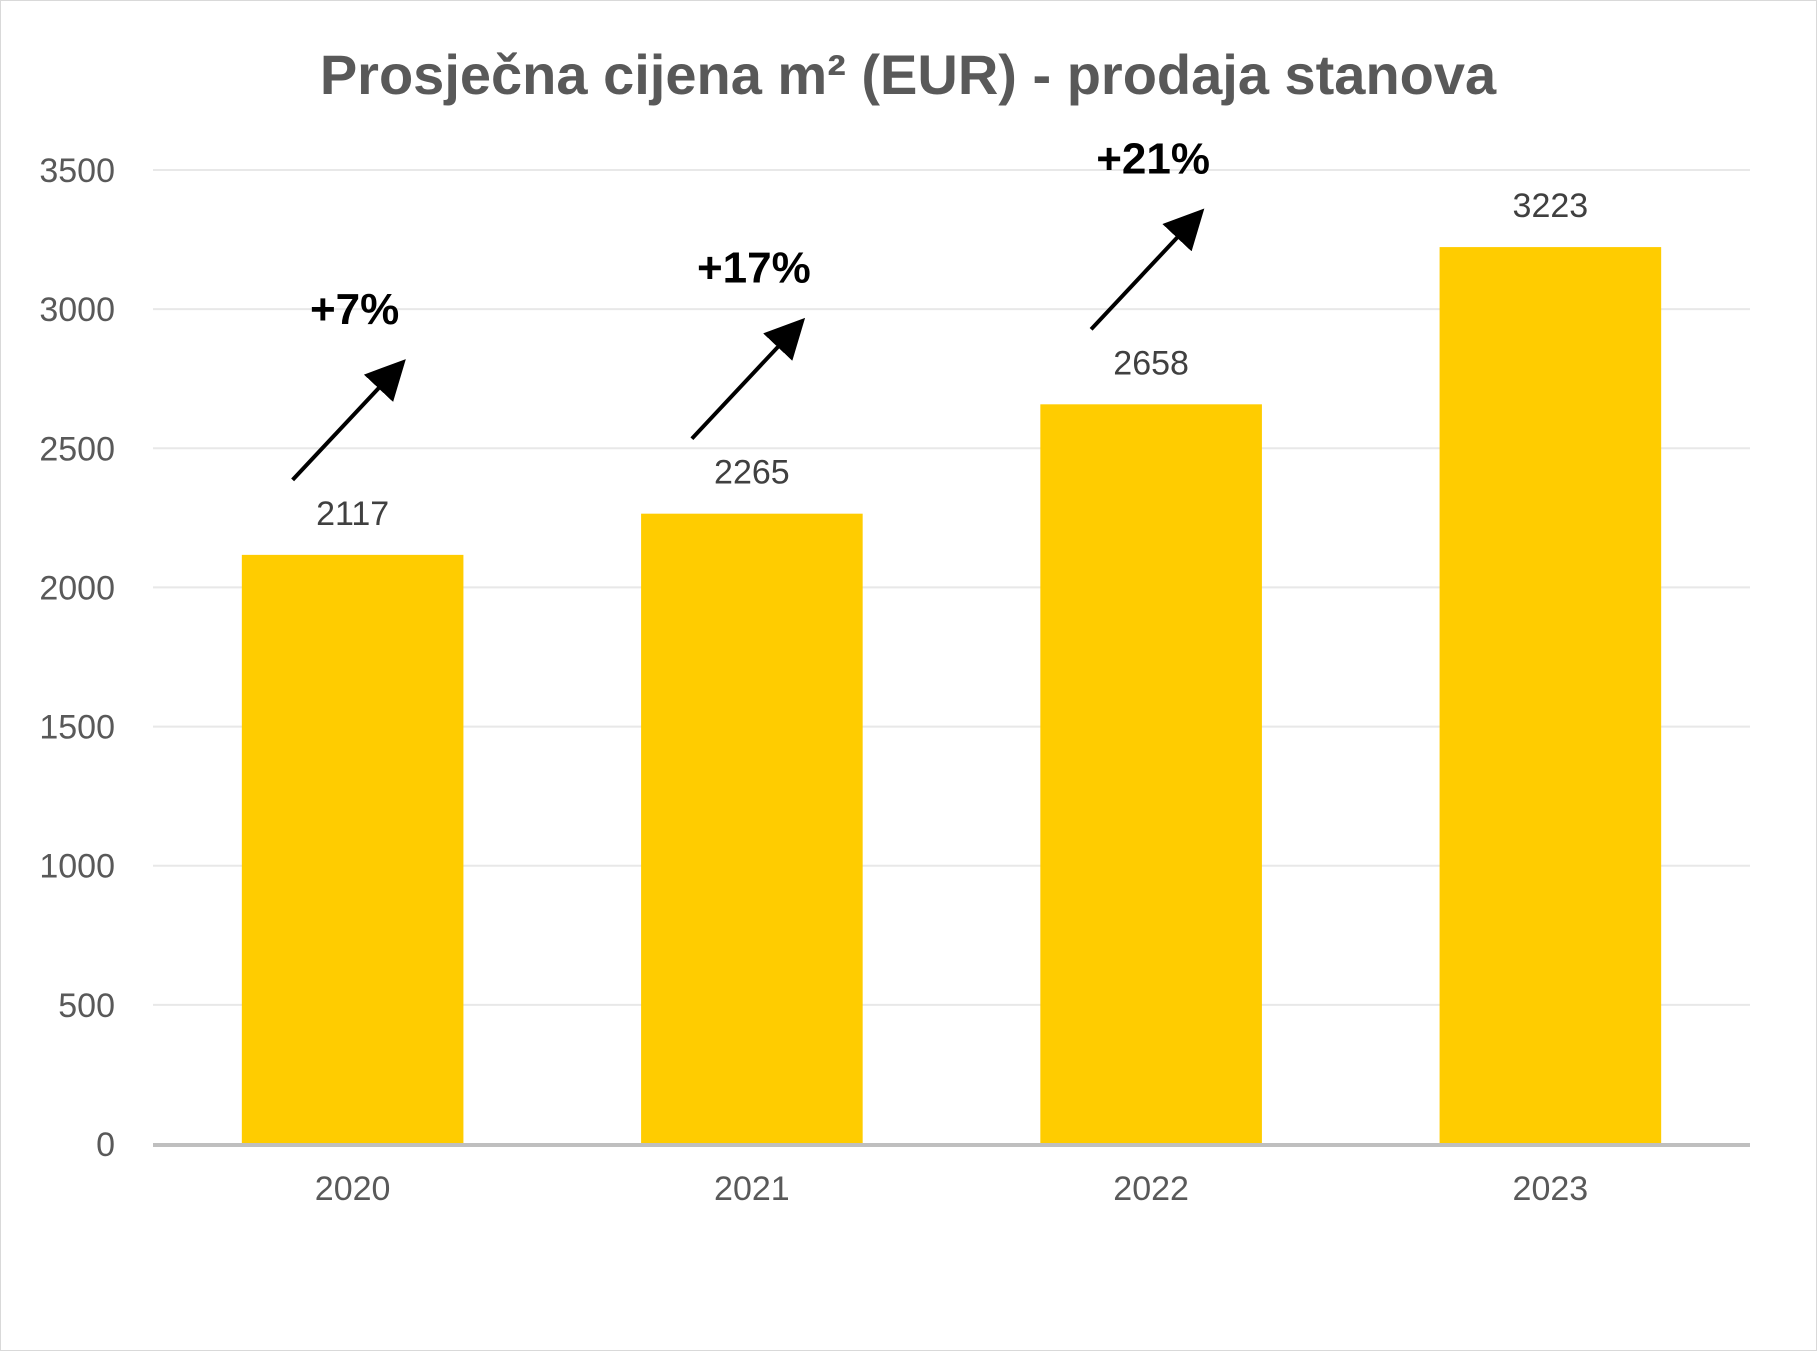 Image resolution: width=1817 pixels, height=1351 pixels. Describe the element at coordinates (77, 310) in the screenshot. I see `y-tick-label: 3000` at that location.